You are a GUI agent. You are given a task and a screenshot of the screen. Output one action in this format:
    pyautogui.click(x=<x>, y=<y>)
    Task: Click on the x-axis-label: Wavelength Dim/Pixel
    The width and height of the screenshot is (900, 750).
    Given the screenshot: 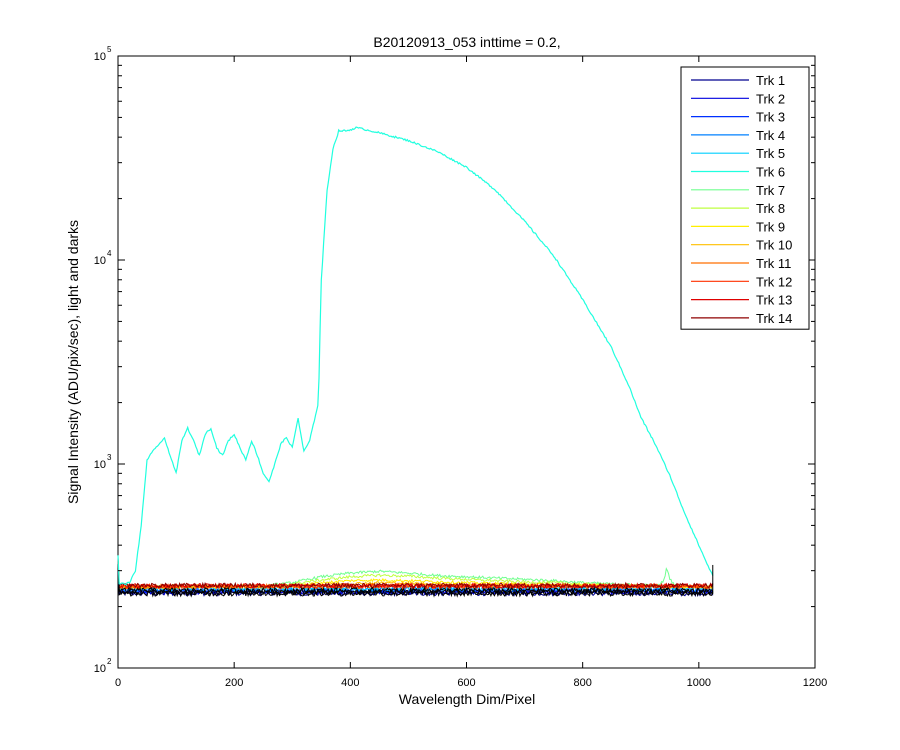 What is the action you would take?
    pyautogui.click(x=467, y=699)
    